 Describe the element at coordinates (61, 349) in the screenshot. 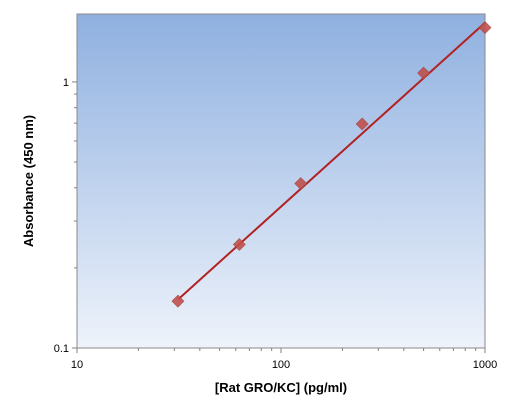

I see `y-tick-label: 0.1` at that location.